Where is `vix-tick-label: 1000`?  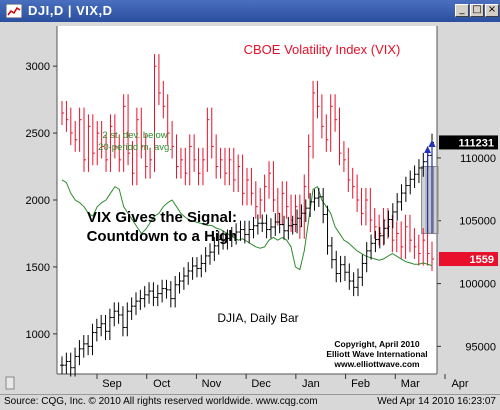 vix-tick-label: 1000 is located at coordinates (38, 335).